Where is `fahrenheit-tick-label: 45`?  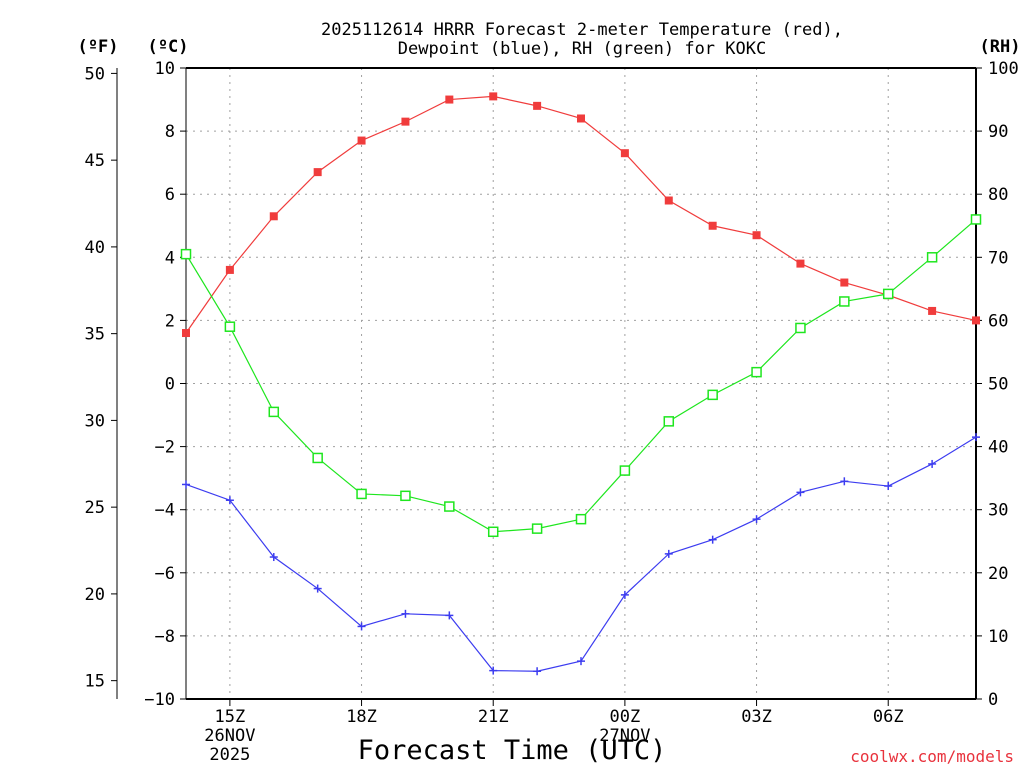
fahrenheit-tick-label: 45 is located at coordinates (95, 161).